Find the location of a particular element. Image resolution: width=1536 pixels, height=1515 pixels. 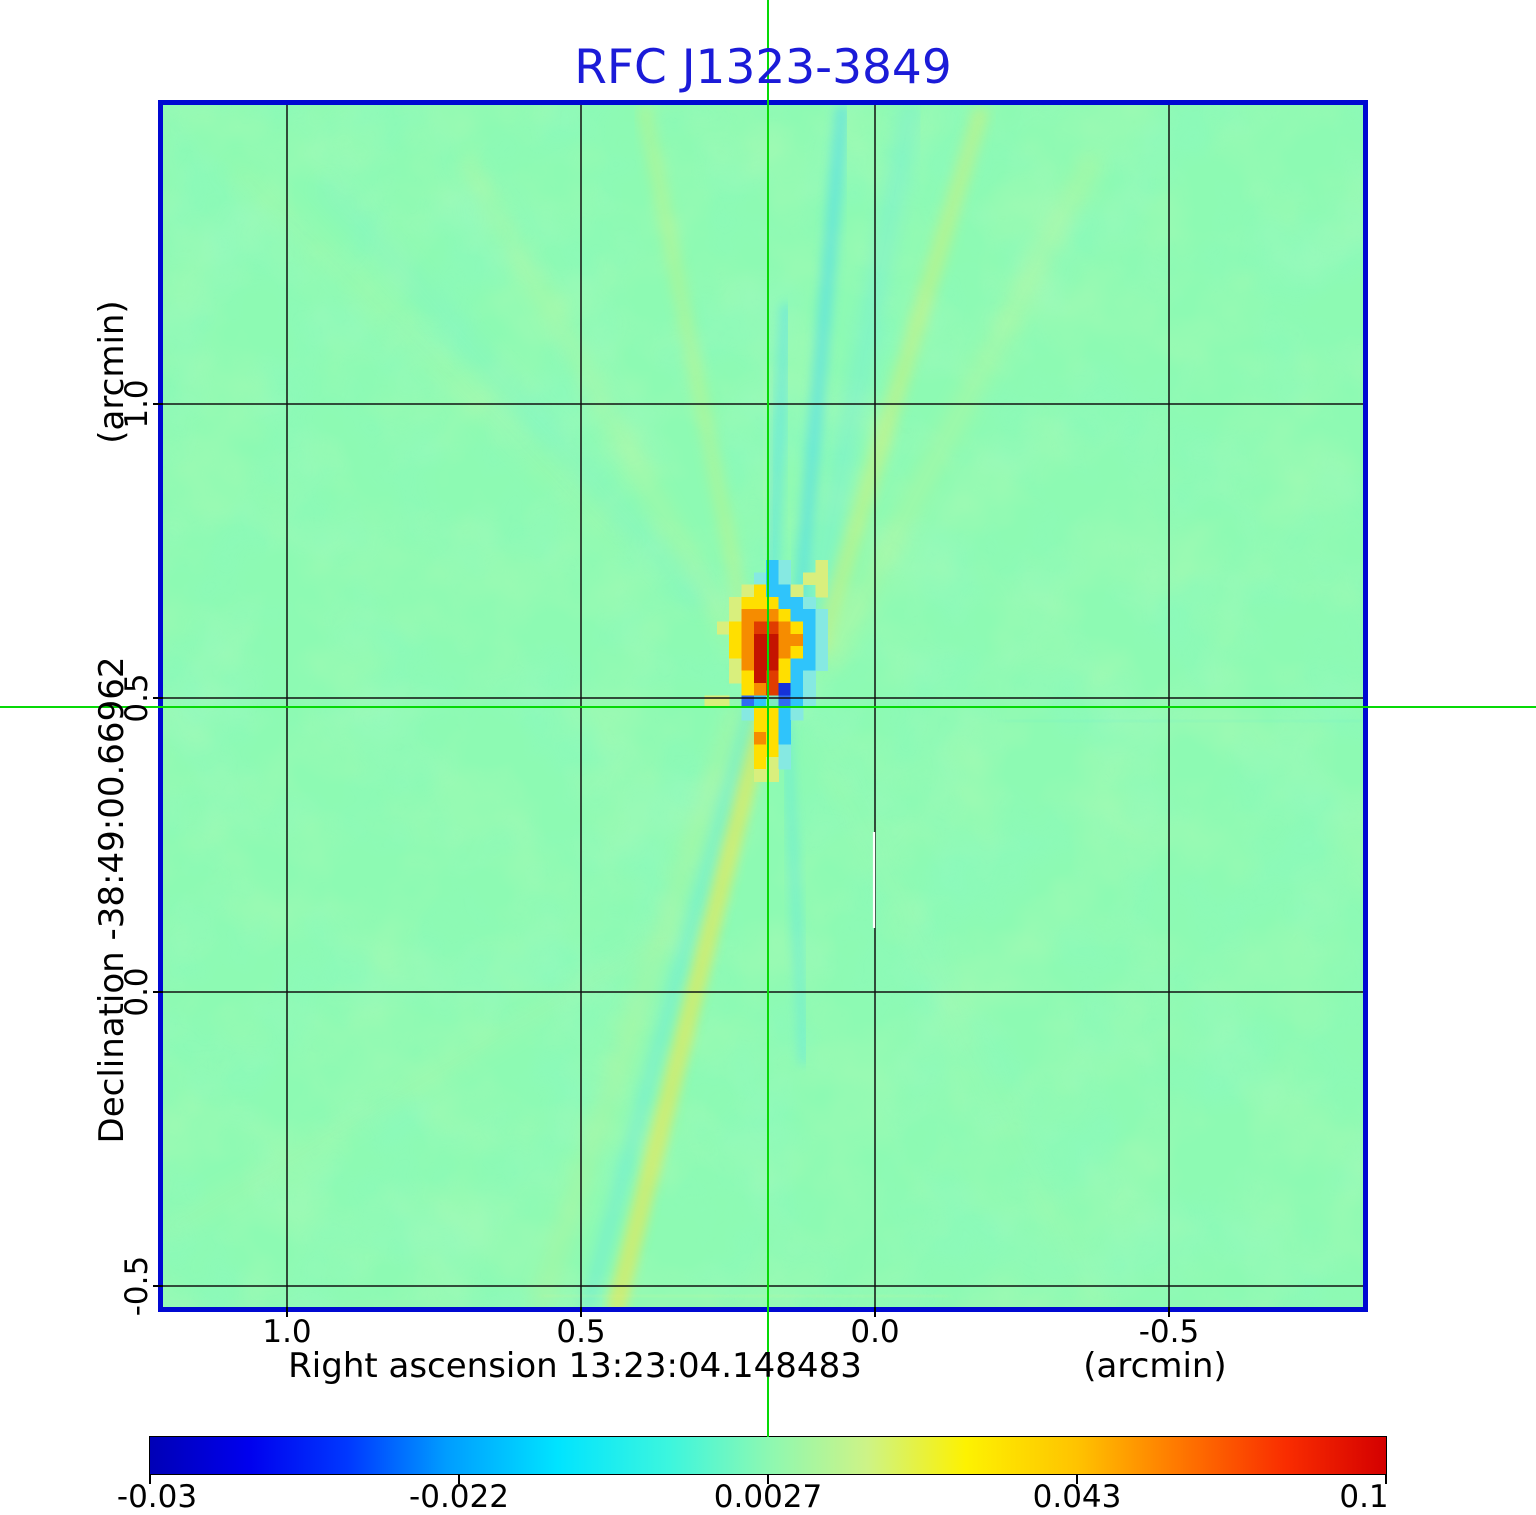

colorbar-tick-label: -0.03 is located at coordinates (157, 1497).